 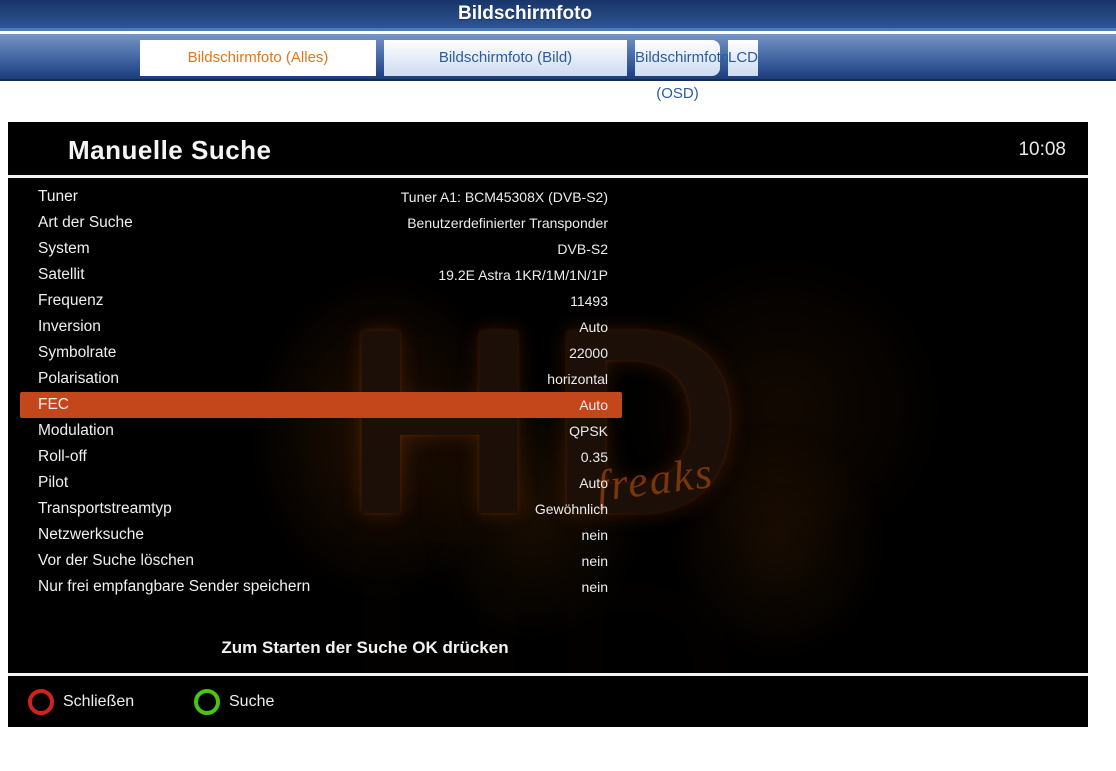 I want to click on setting-label: Polarisation, so click(x=78, y=378).